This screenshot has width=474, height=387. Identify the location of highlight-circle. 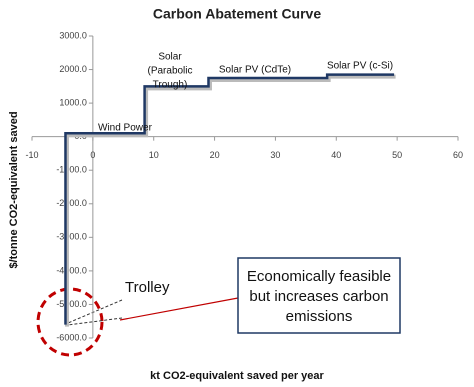
(70, 322).